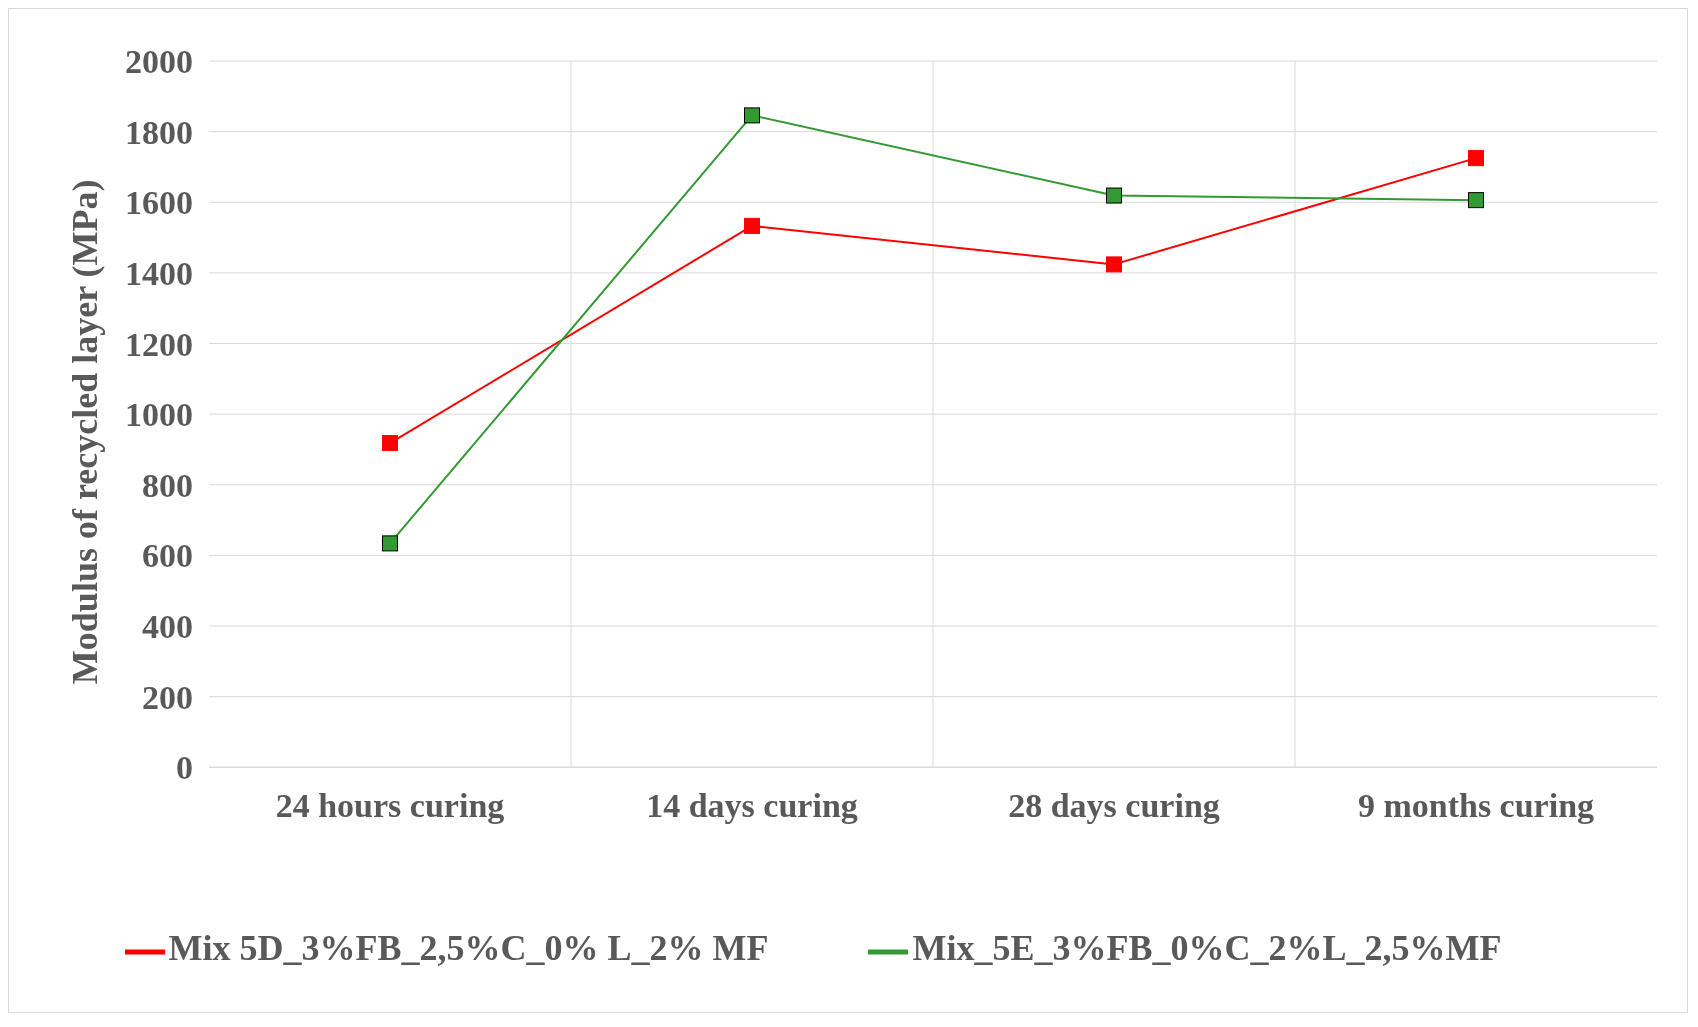 This screenshot has height=1027, width=1698. I want to click on y-tick-label: 1200, so click(159, 344).